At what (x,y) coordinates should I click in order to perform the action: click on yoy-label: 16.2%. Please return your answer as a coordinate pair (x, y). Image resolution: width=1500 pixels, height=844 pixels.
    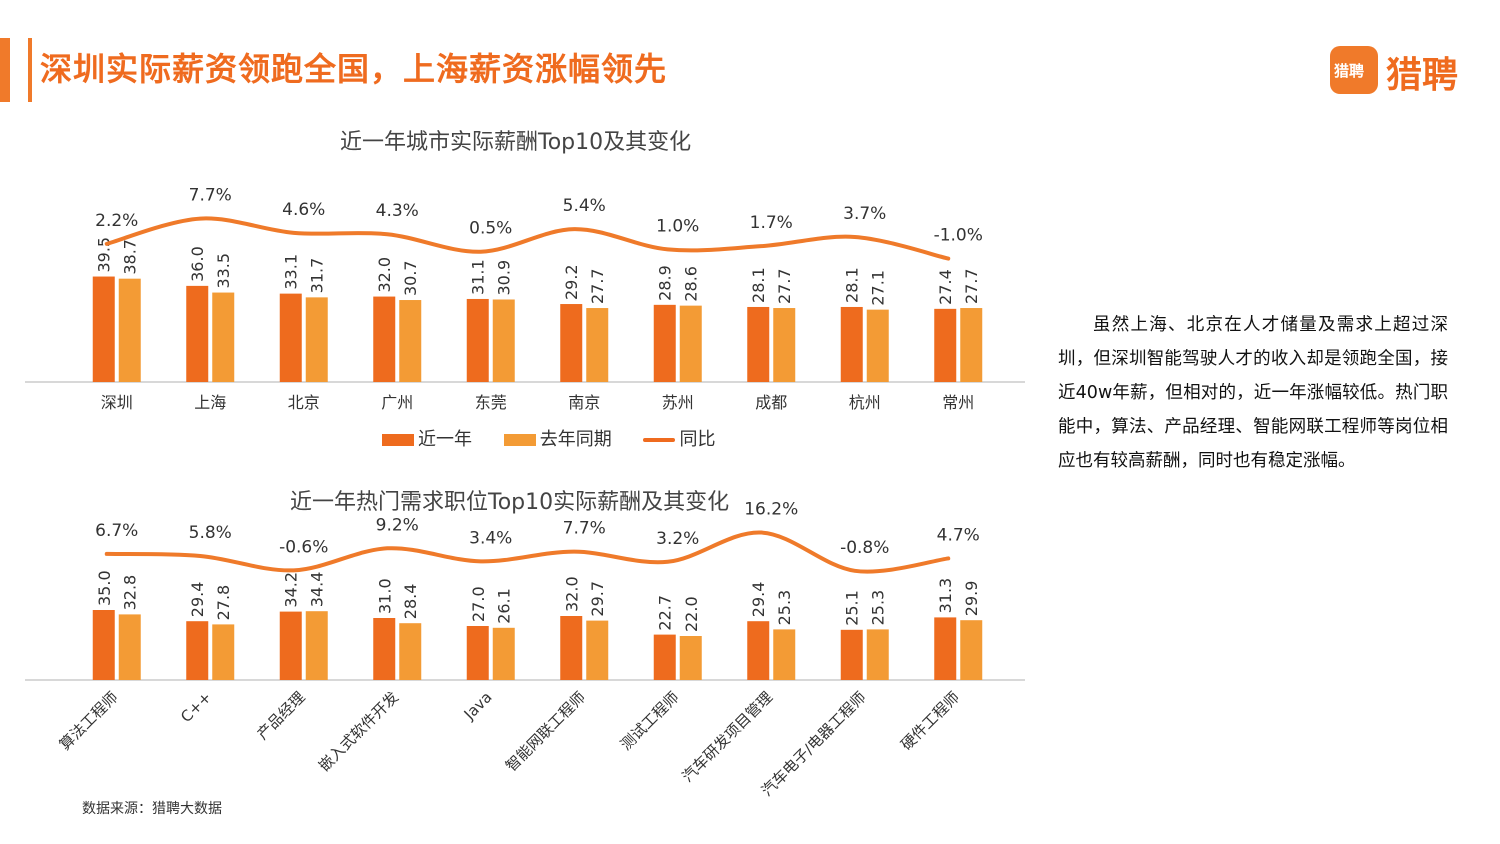
    Looking at the image, I should click on (771, 510).